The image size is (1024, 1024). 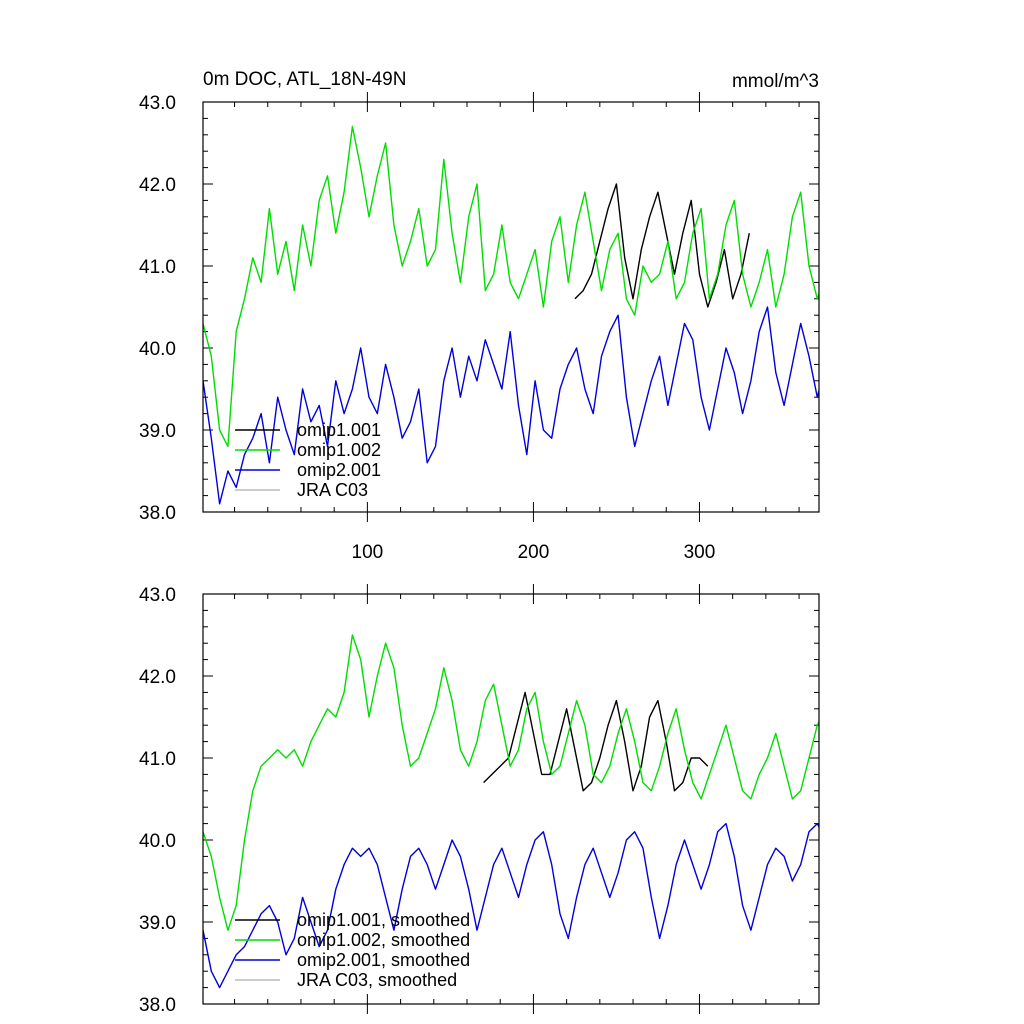 What do you see at coordinates (383, 940) in the screenshot?
I see `legend-label: omip1.002, smoothed` at bounding box center [383, 940].